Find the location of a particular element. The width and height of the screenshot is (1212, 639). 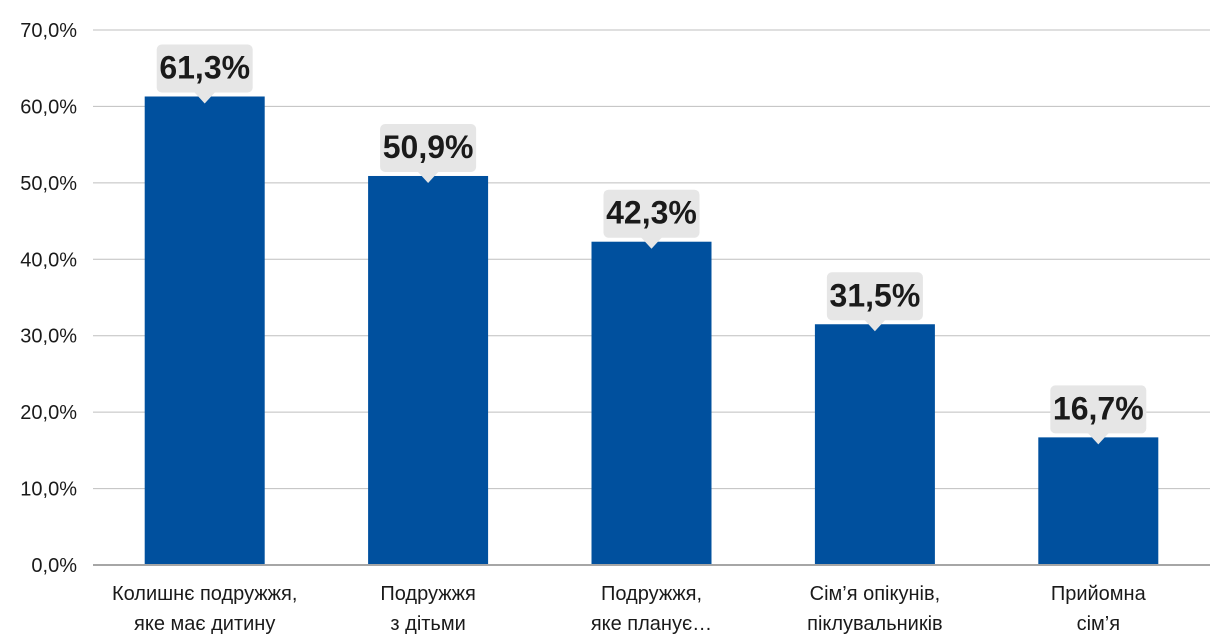

x-tick-label: Подружжя з дітьми is located at coordinates (427, 608).